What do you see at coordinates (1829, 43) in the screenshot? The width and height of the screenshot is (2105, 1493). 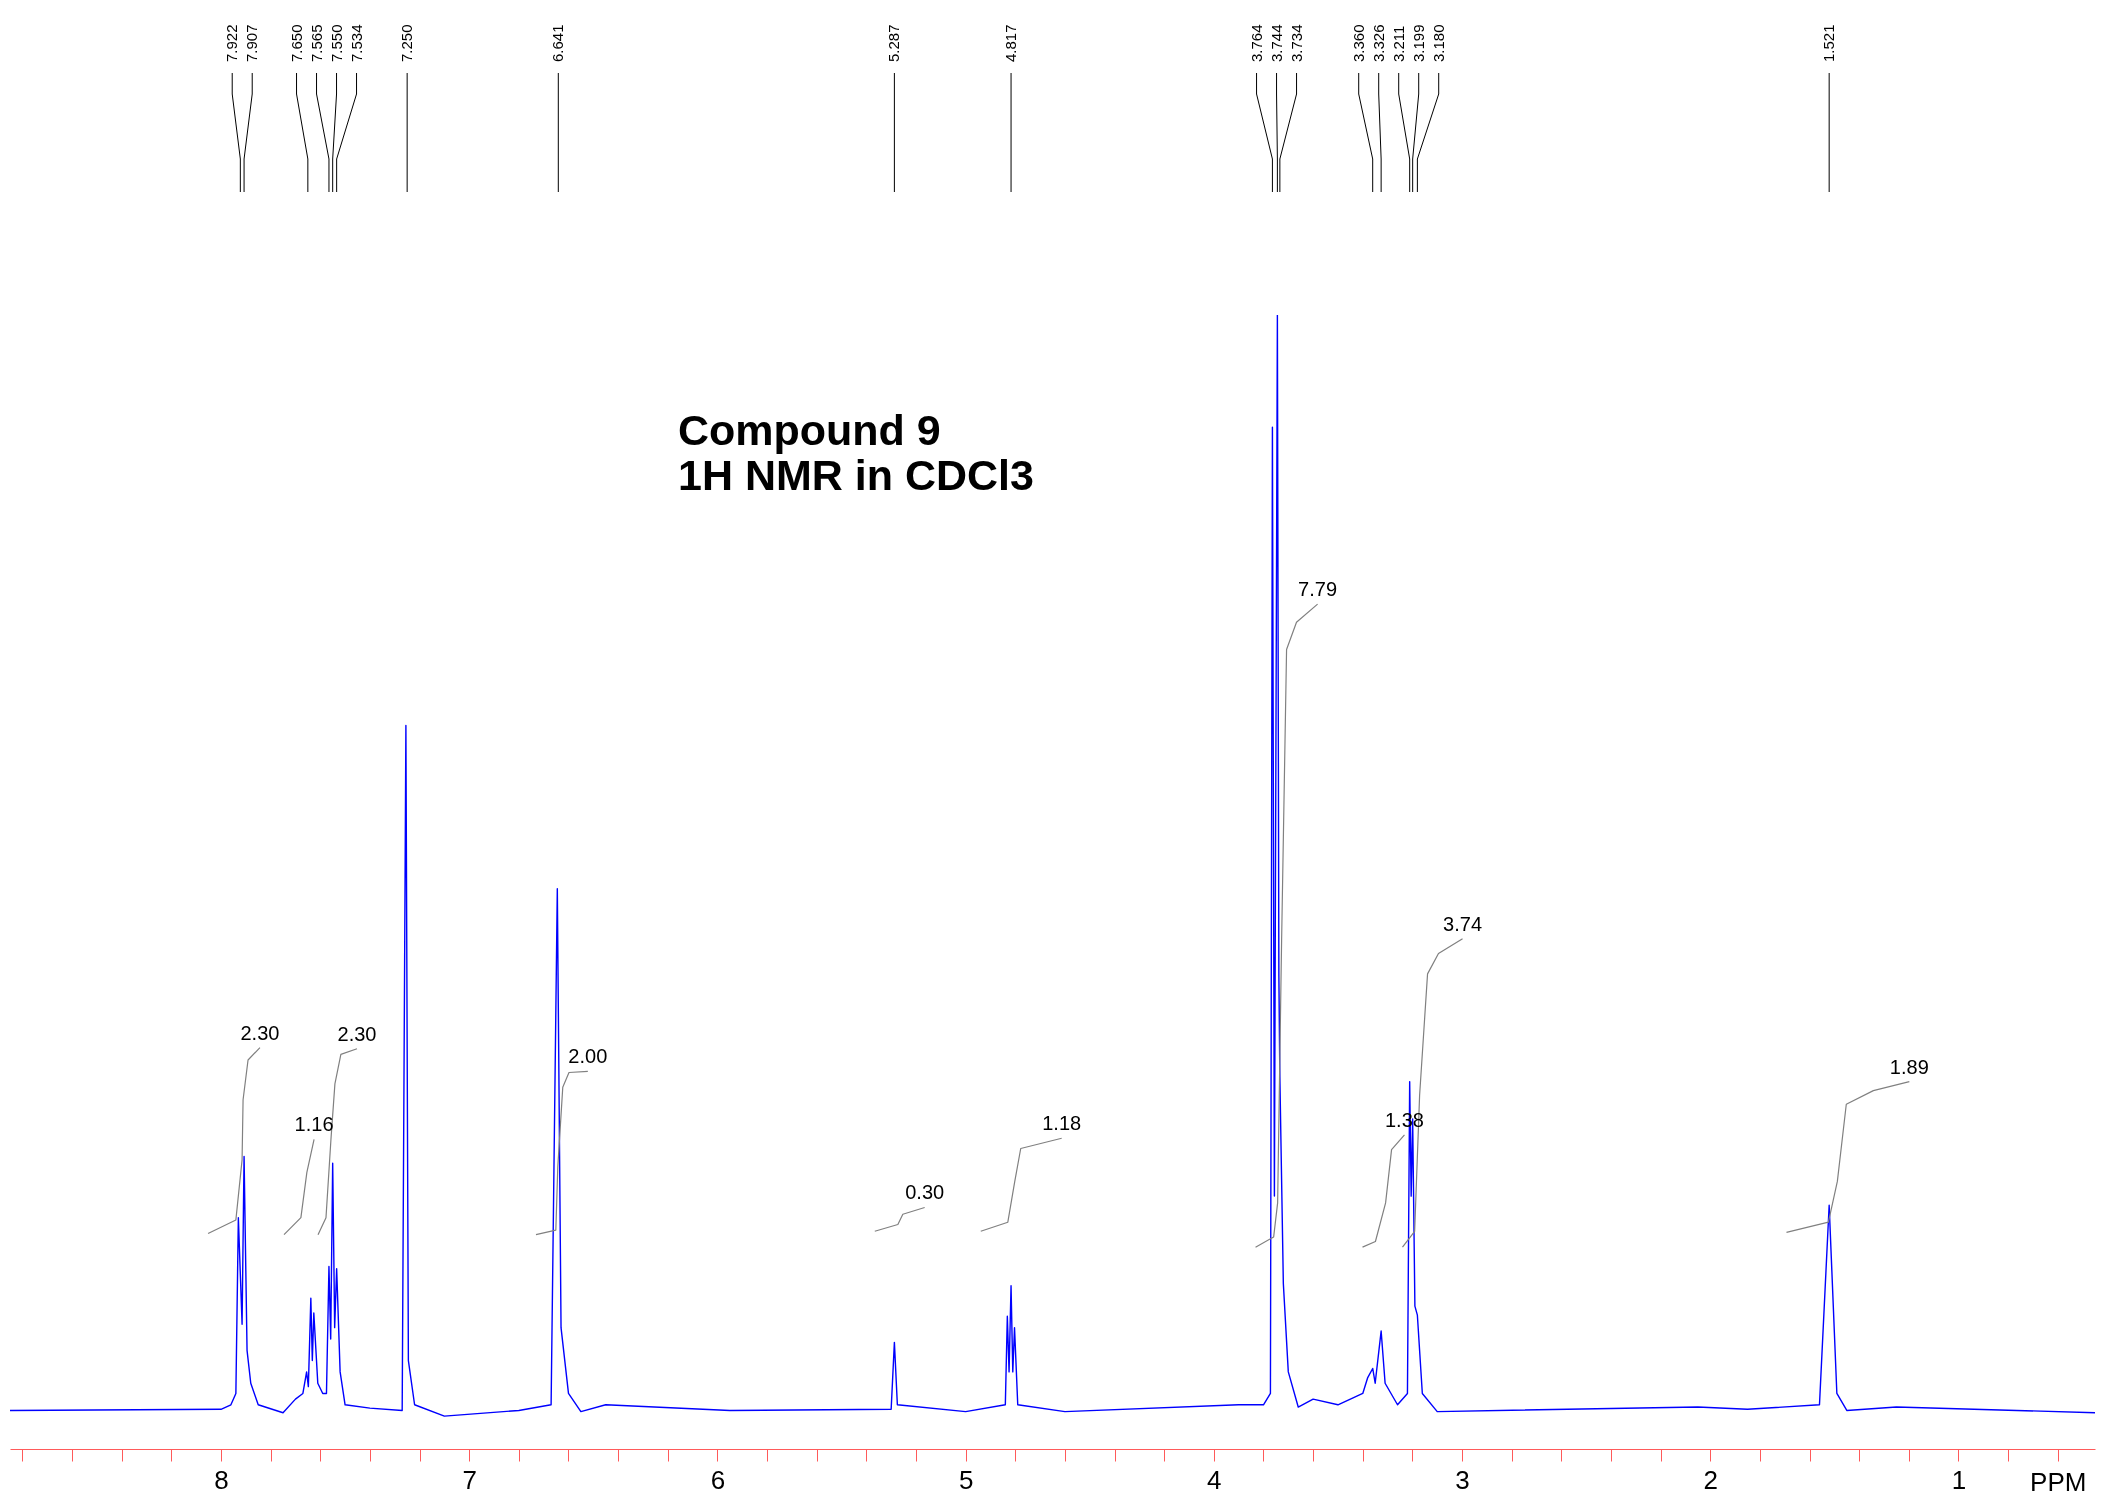 I see `annotation: 1.521` at bounding box center [1829, 43].